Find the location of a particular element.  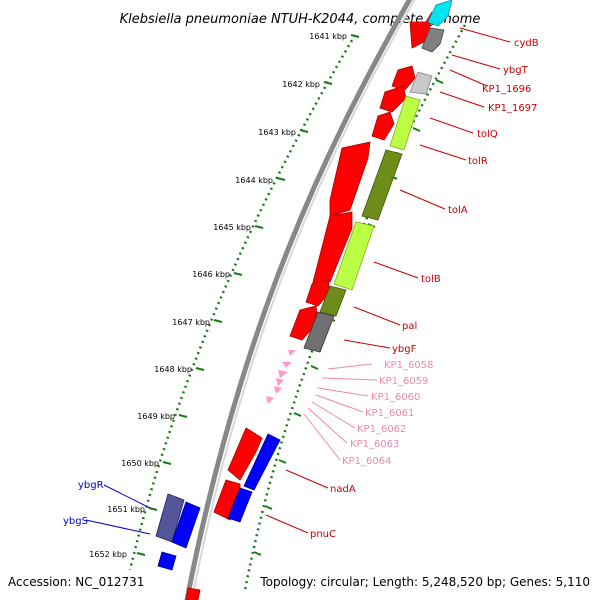

gene-label: cydB is located at coordinates (526, 43).